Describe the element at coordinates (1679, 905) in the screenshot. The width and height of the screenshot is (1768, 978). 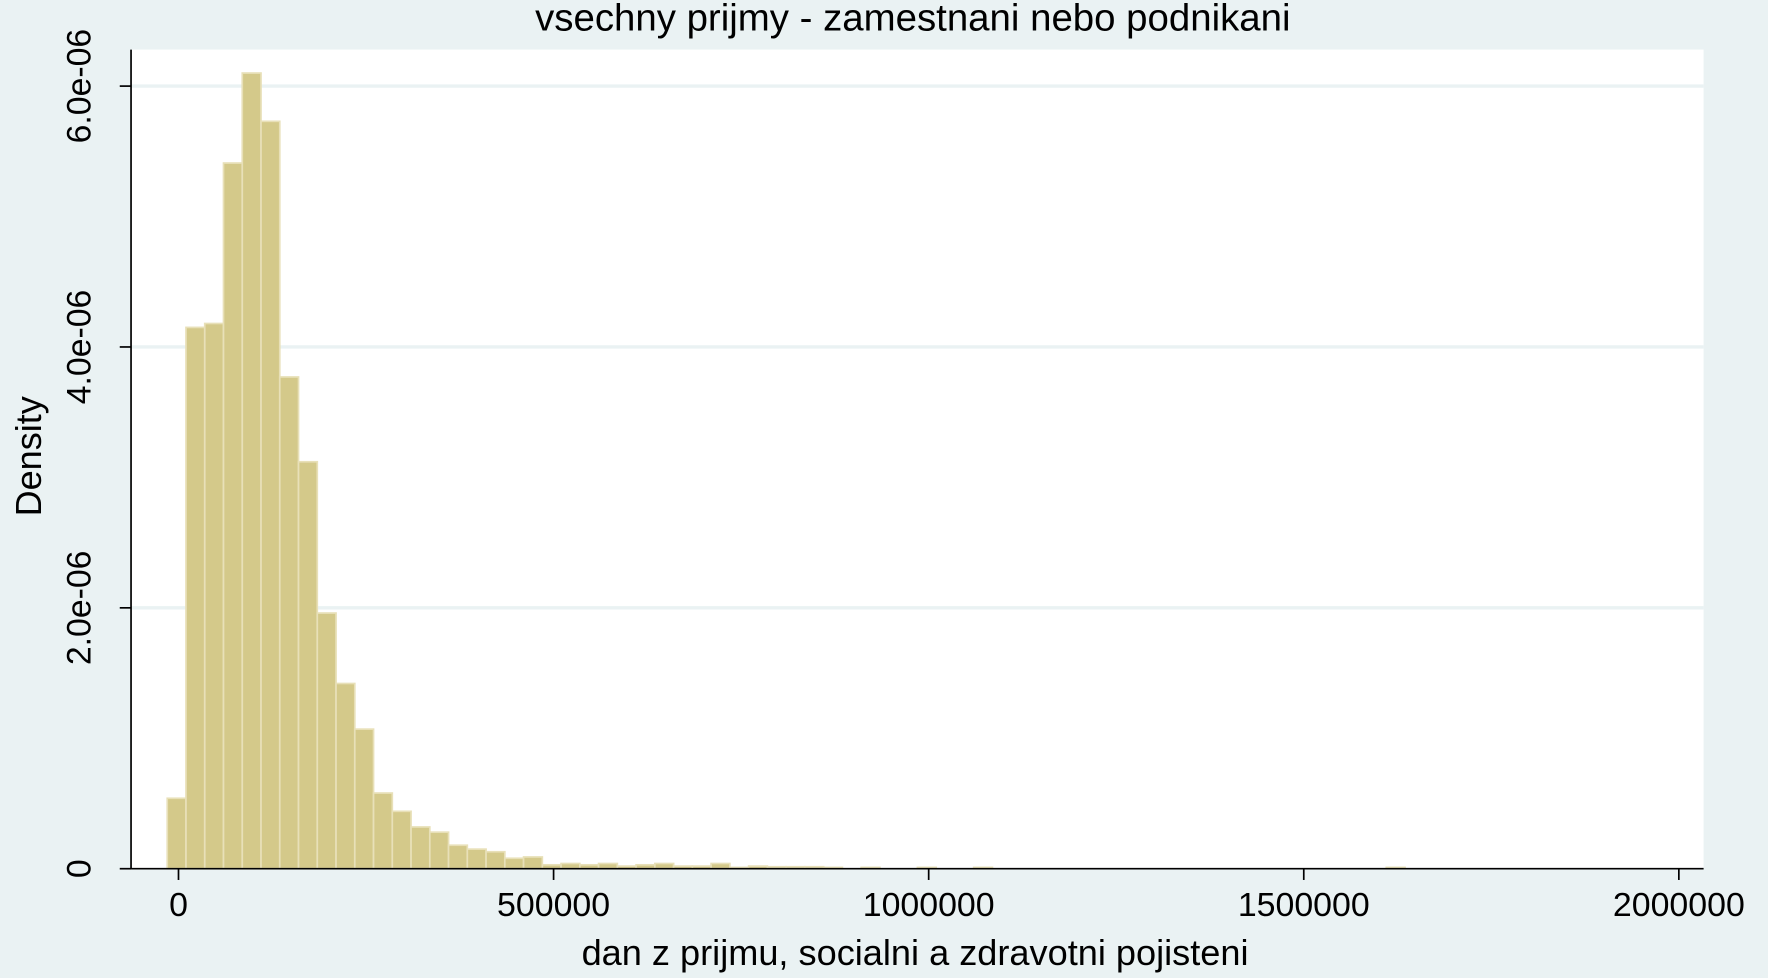
I see `x-tick-label: 2000000` at that location.